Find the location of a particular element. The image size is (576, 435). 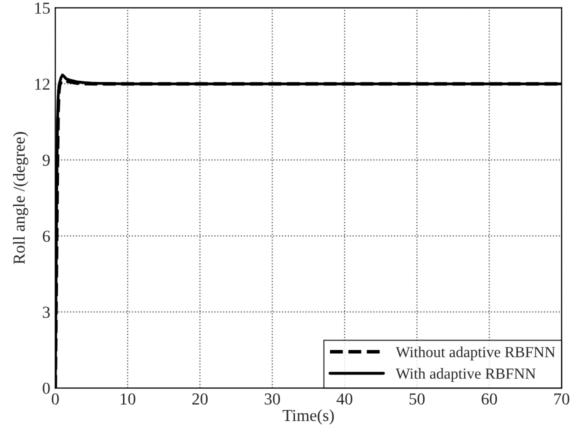

y-tick-label: 6 is located at coordinates (46, 236).